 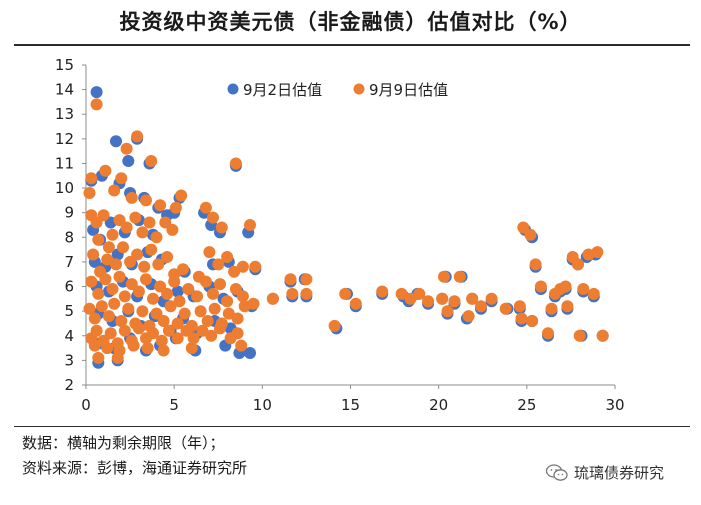 I want to click on legend-marker, so click(x=233, y=89).